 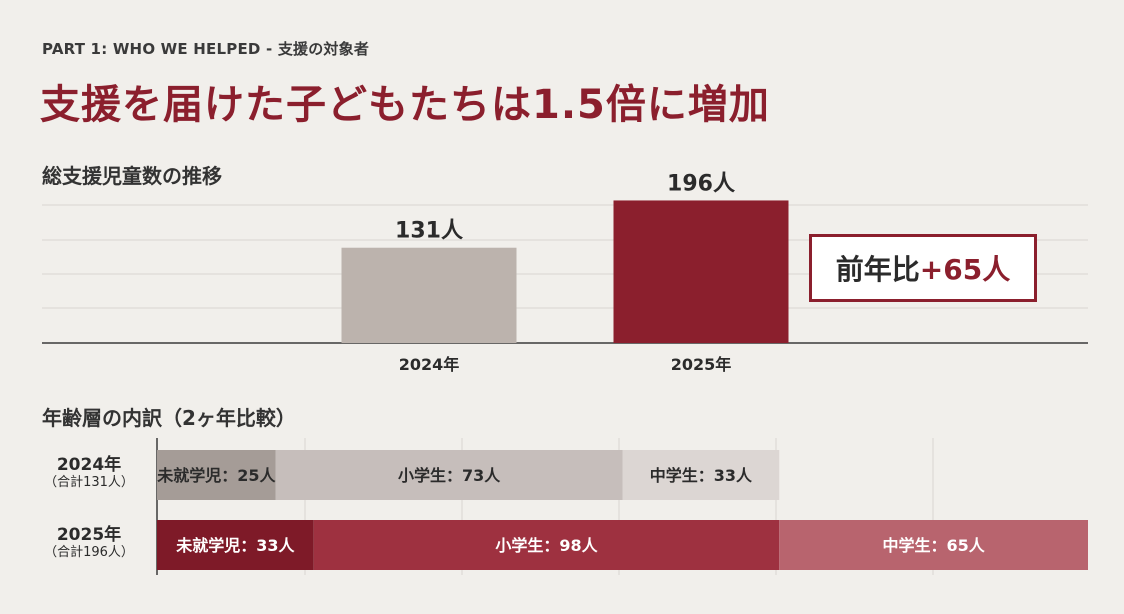 What do you see at coordinates (701, 183) in the screenshot?
I see `bar-value-label: 196人` at bounding box center [701, 183].